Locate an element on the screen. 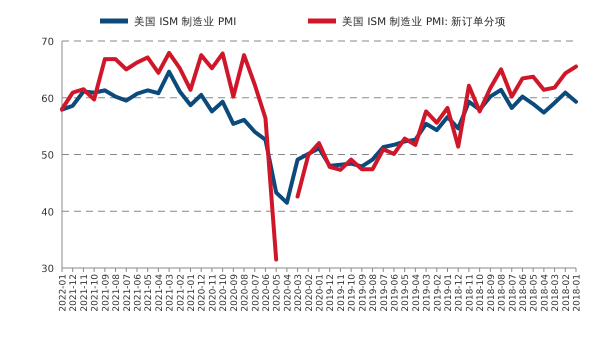  x-tick-label: 2021-01 is located at coordinates (192, 293).